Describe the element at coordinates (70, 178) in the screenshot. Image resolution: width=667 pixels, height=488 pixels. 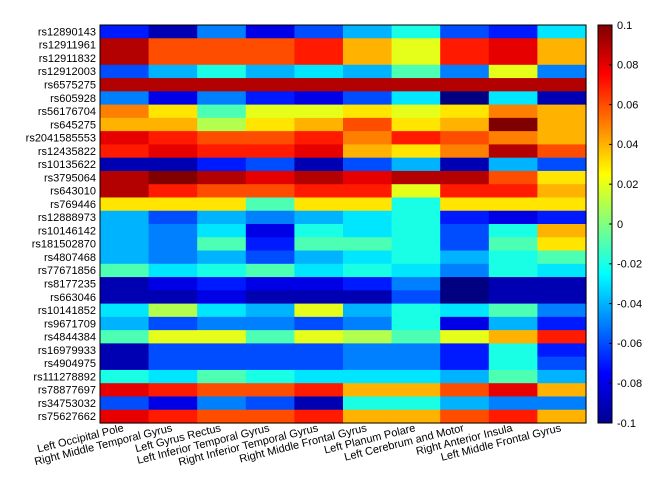
I see `row-label: rs3795064` at that location.